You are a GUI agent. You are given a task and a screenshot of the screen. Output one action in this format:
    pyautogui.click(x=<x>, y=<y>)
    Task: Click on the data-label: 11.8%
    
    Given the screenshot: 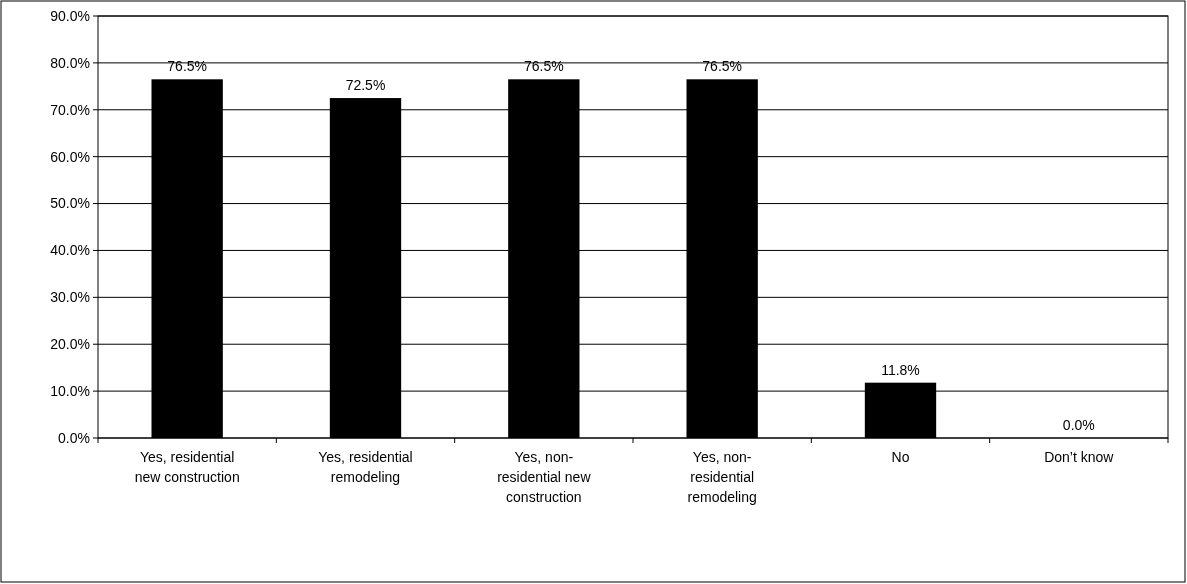 What is the action you would take?
    pyautogui.click(x=900, y=369)
    